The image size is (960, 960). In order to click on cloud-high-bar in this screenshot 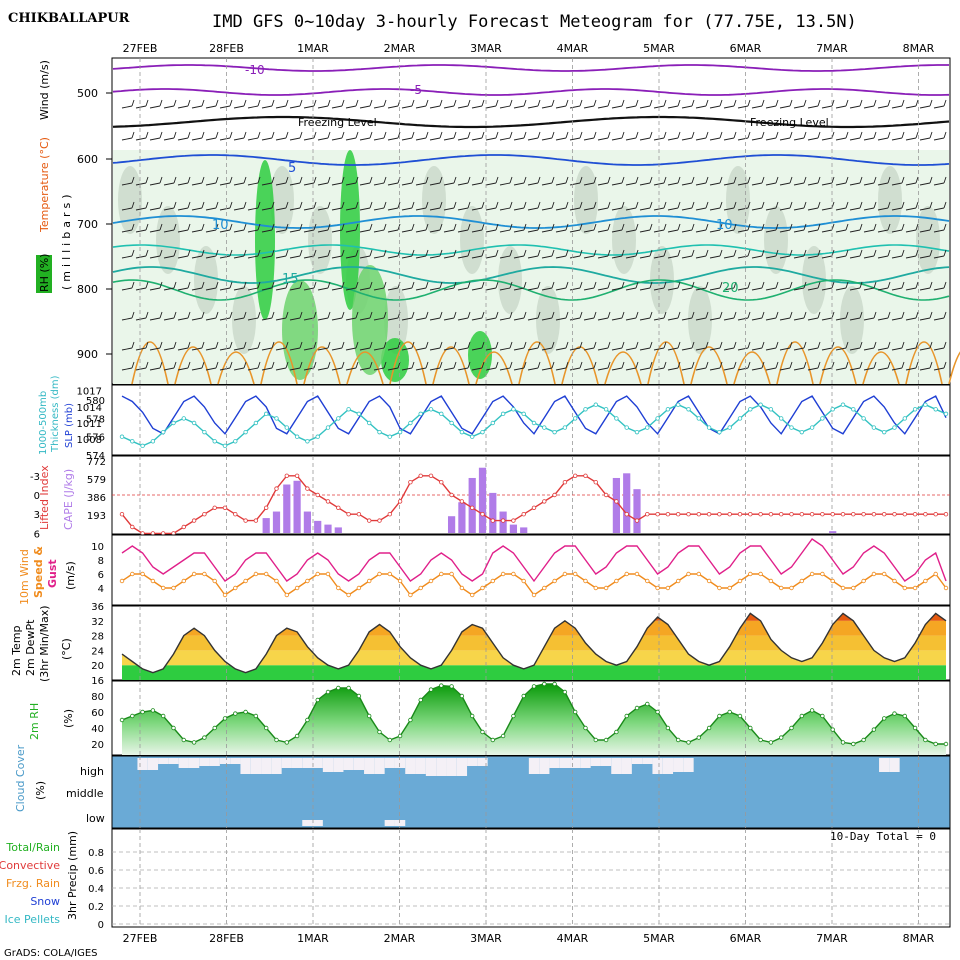, I will do `click(153, 764)`.